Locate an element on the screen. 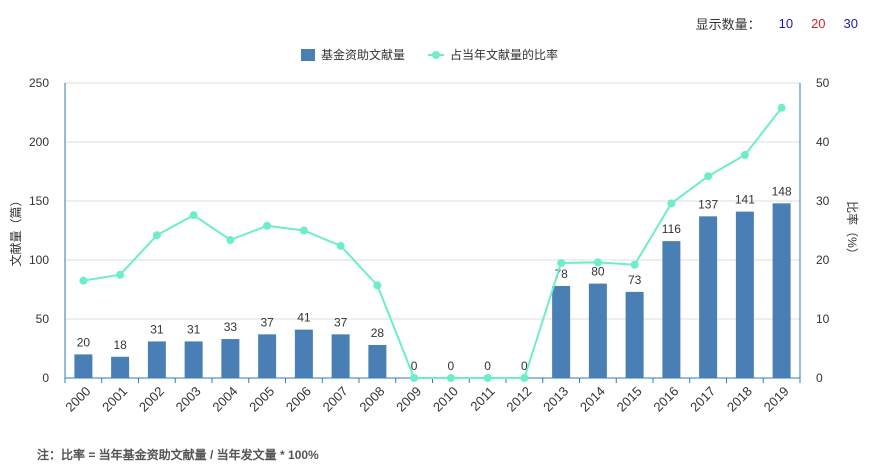  x-tick-label: 2000 is located at coordinates (77, 399).